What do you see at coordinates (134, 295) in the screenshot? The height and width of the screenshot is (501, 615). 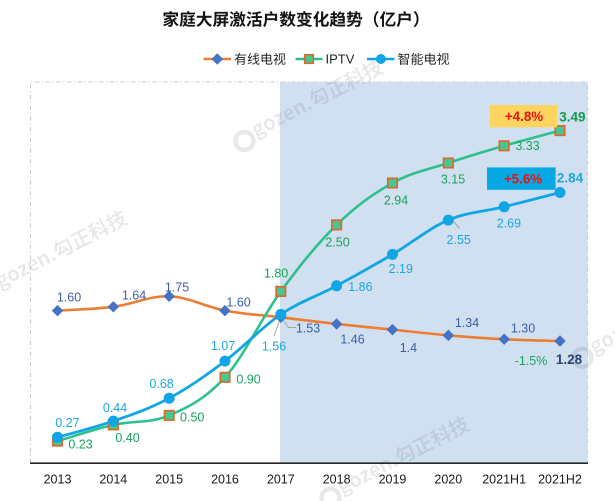 I see `svg-text: 1.64` at bounding box center [134, 295].